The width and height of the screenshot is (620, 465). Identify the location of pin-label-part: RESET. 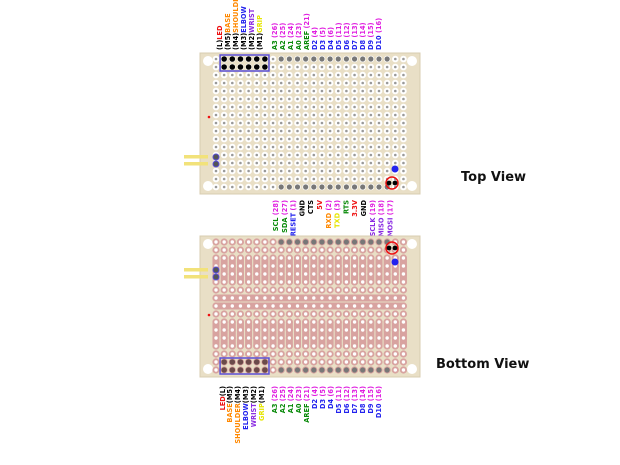
(294, 224).